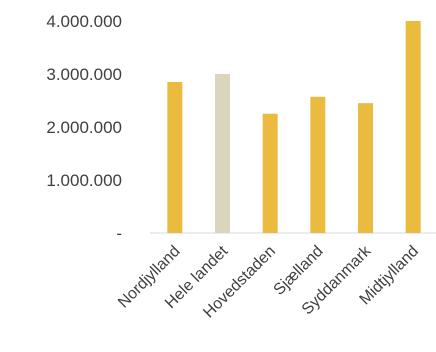 This screenshot has width=436, height=352. I want to click on y-axis-ticks: - 1.000.000 2.000.000 3.000.000 4.000.000, so click(84, 127).